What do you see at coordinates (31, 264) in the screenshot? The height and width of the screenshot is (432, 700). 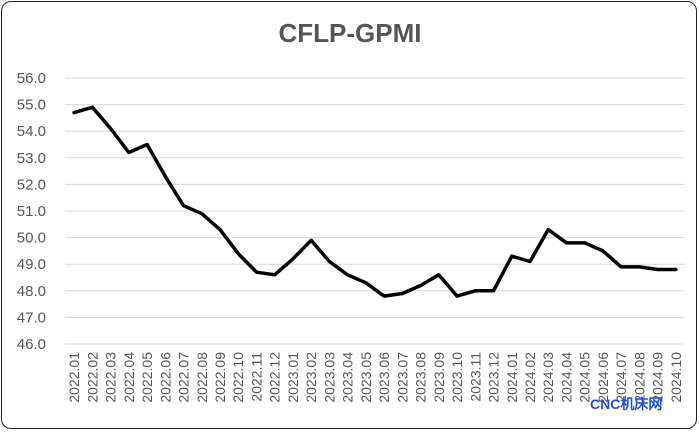 I see `y-tick-label: 49.0` at bounding box center [31, 264].